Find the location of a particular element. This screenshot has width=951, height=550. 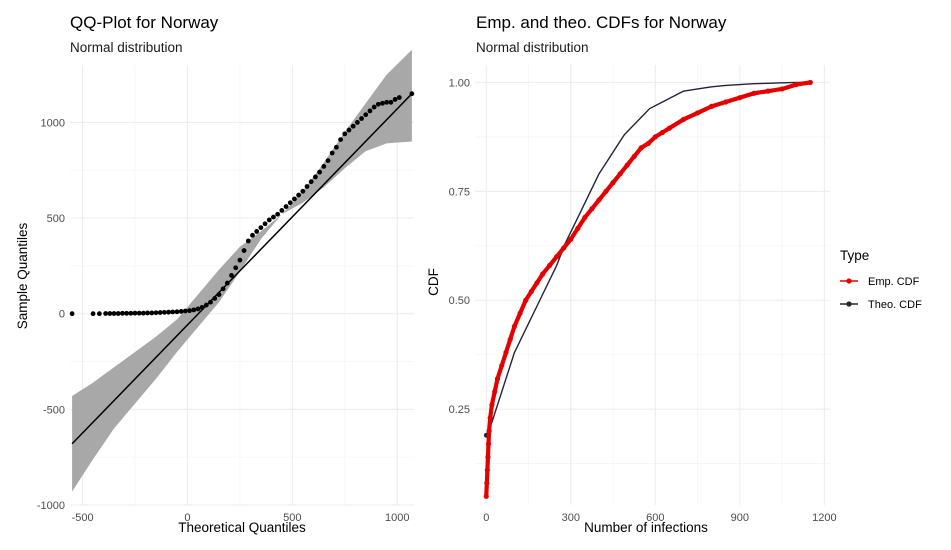

y-tick-label: 0.50 is located at coordinates (459, 301).